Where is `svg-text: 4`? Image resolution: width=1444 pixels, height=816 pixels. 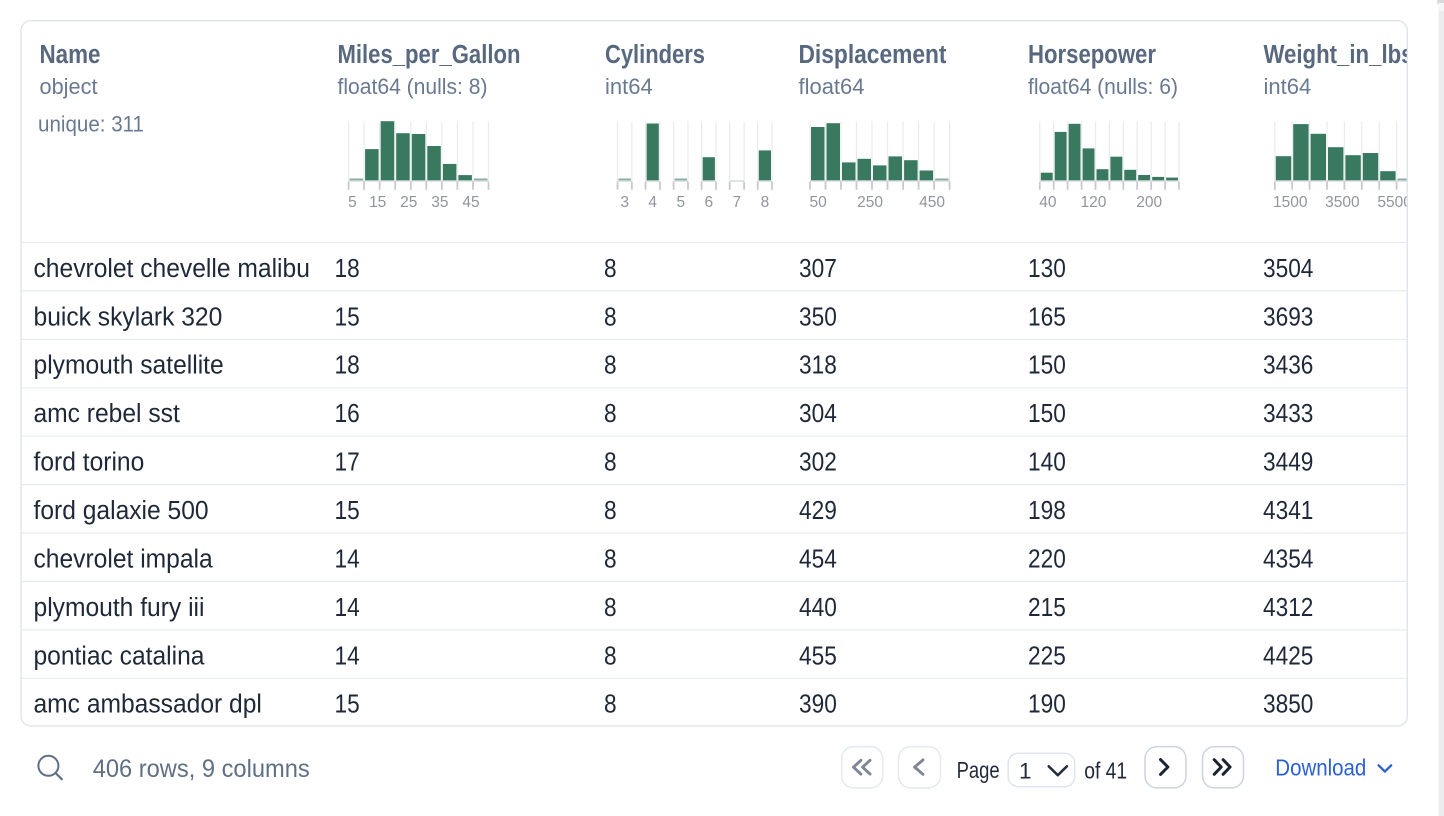
svg-text: 4 is located at coordinates (652, 202).